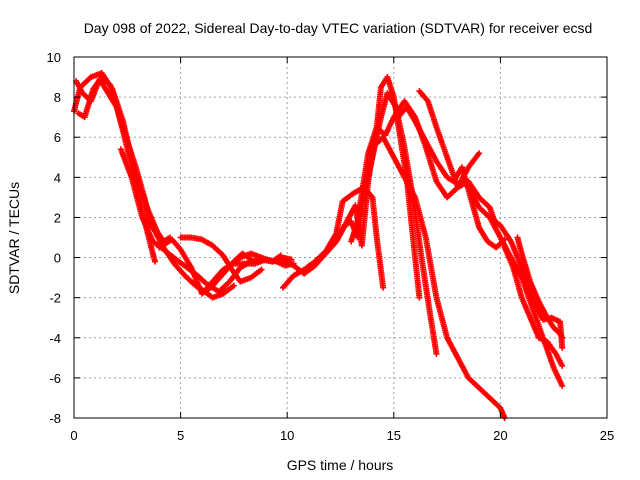 This screenshot has height=480, width=640. Describe the element at coordinates (54, 57) in the screenshot. I see `y-tick-label: 10` at that location.